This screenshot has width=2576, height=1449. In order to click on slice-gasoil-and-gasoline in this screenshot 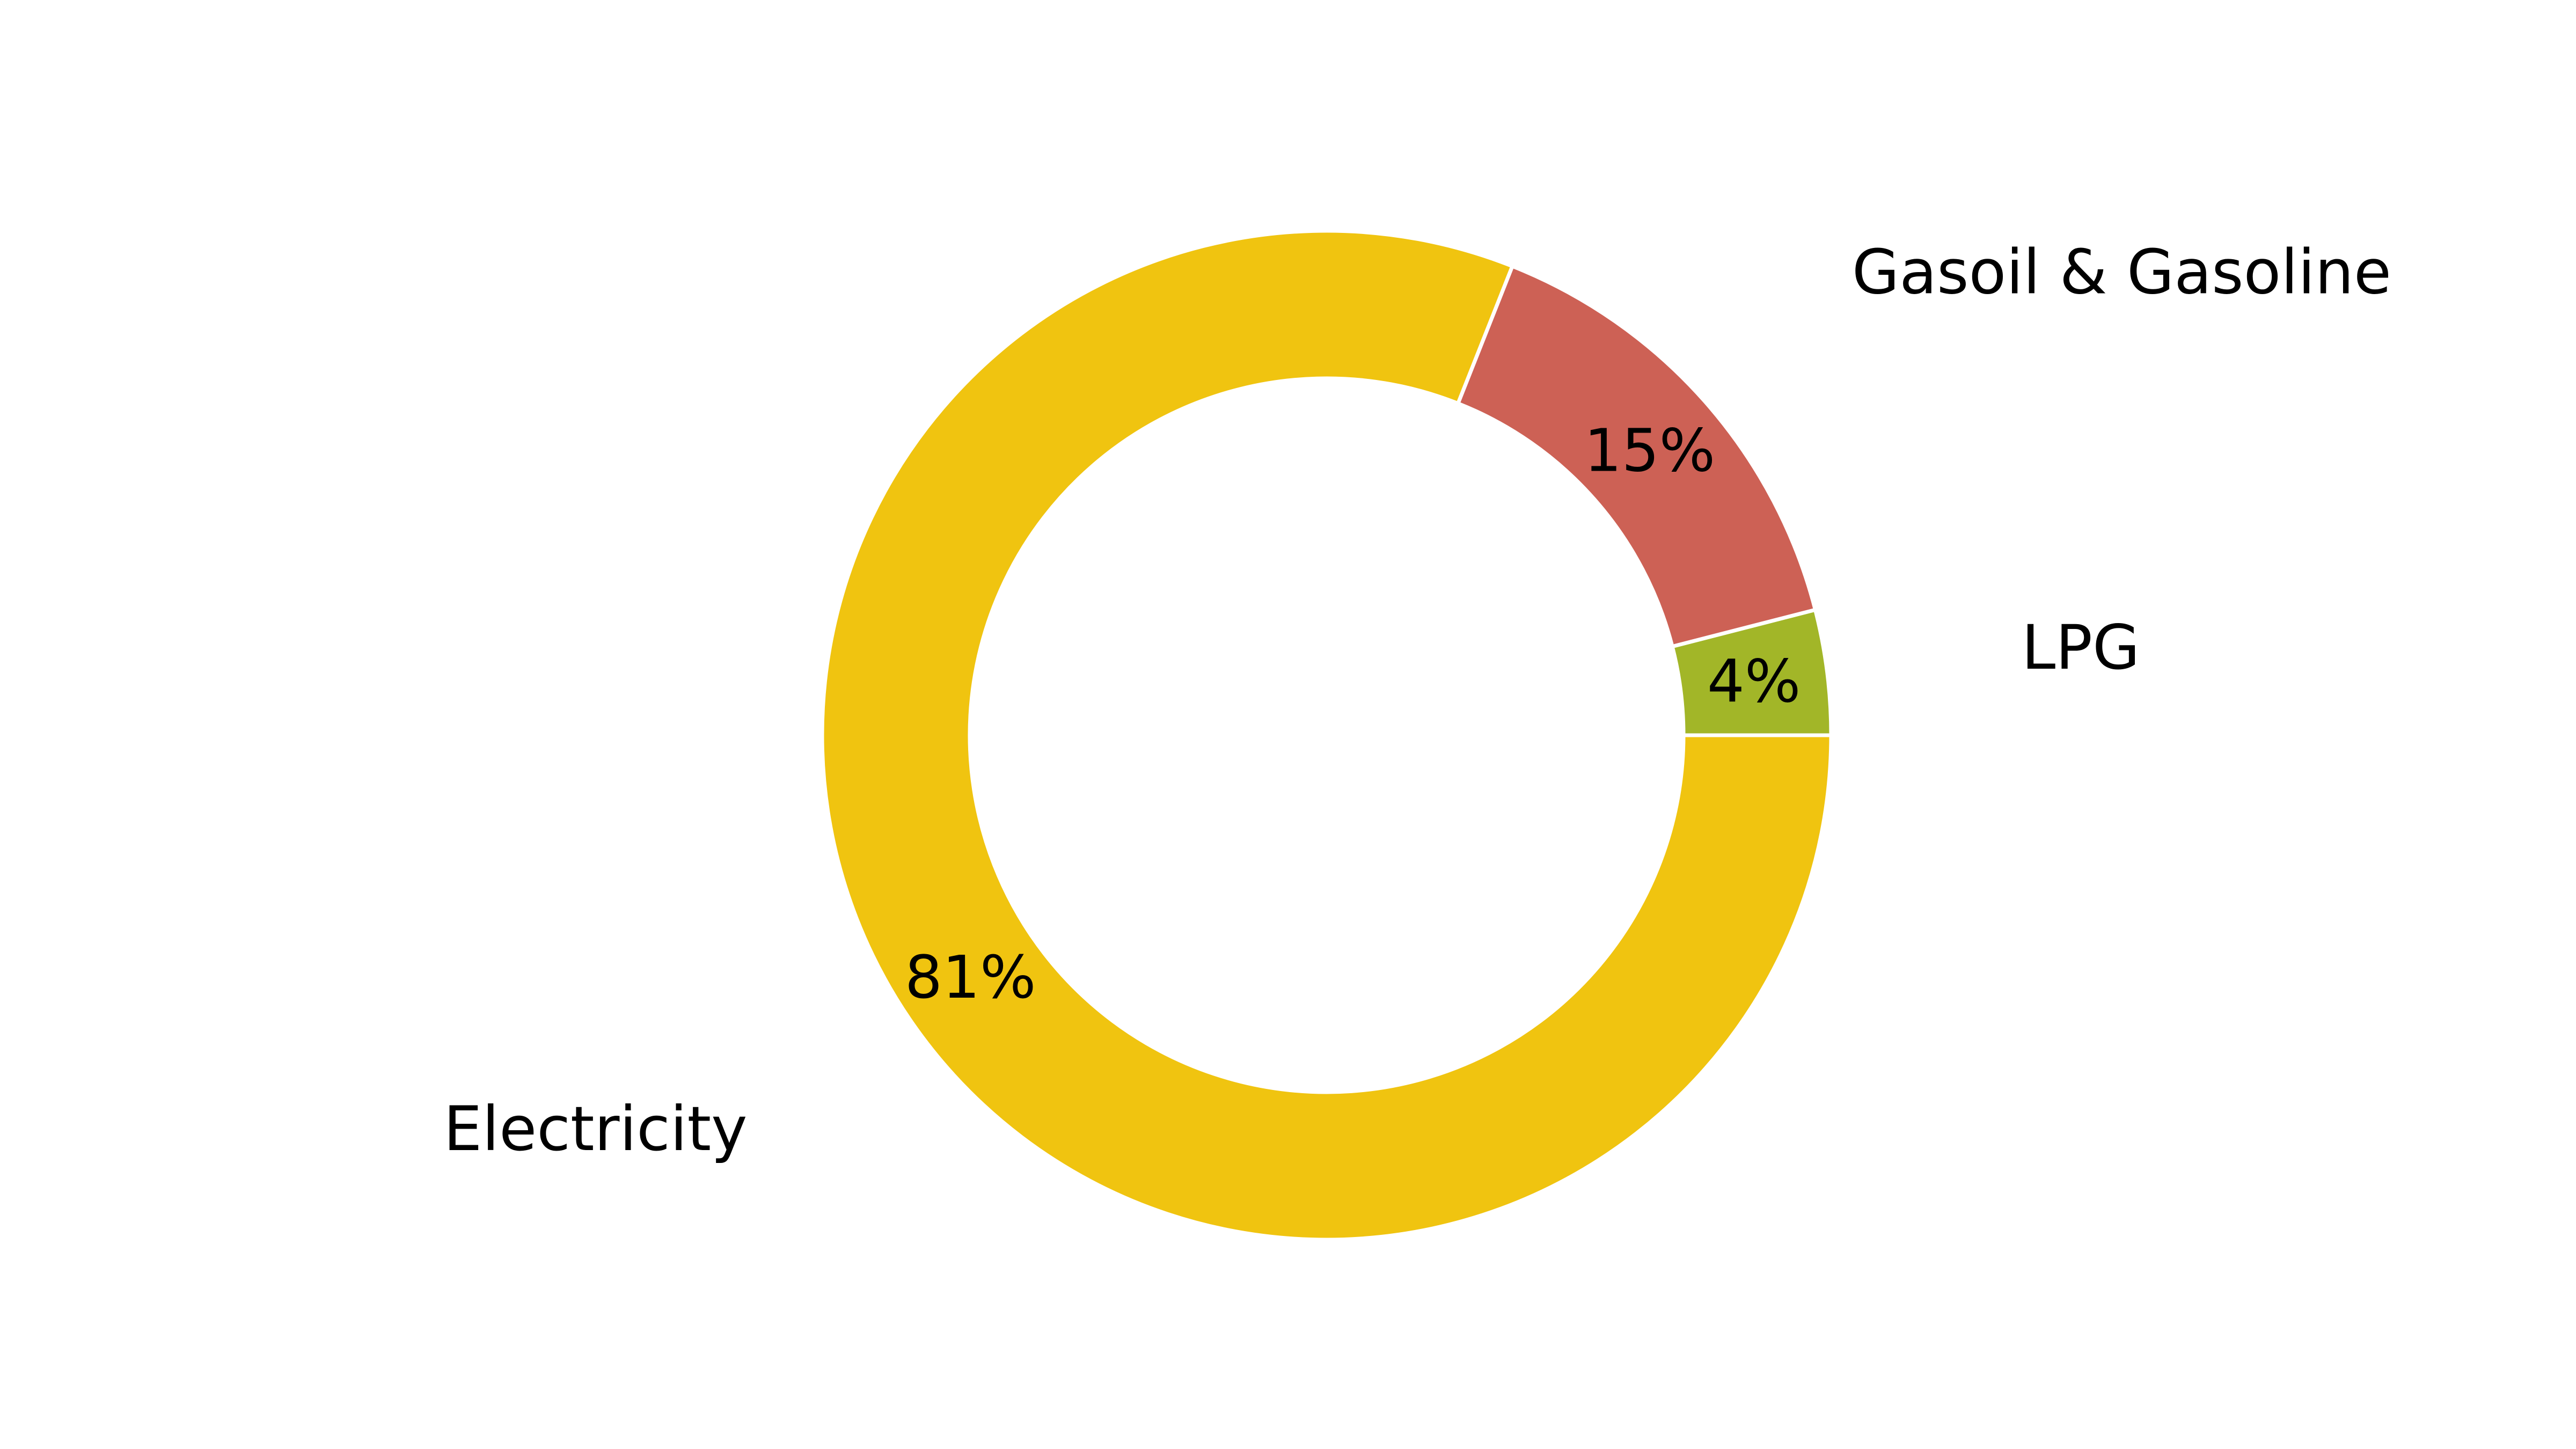, I will do `click(1636, 456)`.